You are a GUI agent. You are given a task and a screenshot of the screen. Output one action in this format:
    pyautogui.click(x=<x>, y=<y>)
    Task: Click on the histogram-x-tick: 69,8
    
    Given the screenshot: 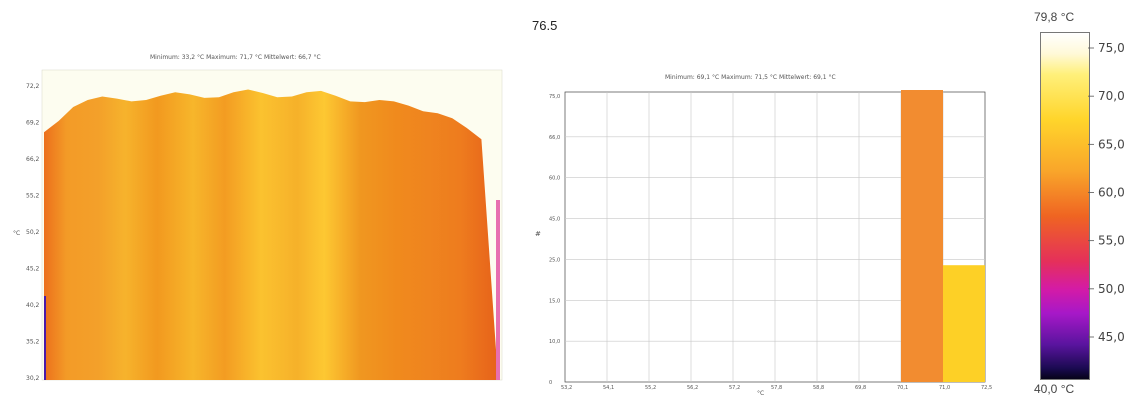 What is the action you would take?
    pyautogui.click(x=860, y=388)
    